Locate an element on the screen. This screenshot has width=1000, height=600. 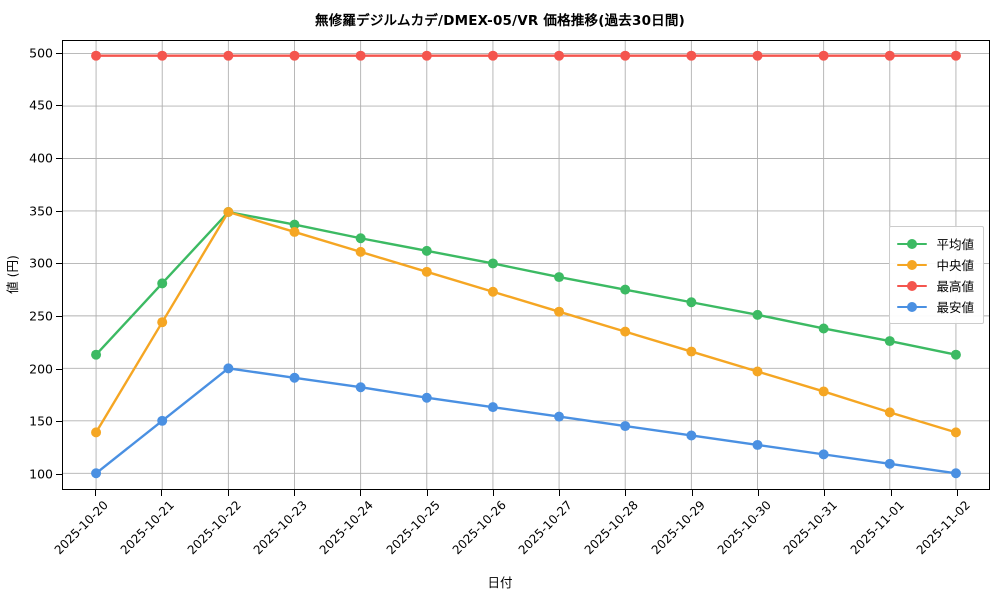
x-tick-label: 2025-10-23 is located at coordinates (280, 528).